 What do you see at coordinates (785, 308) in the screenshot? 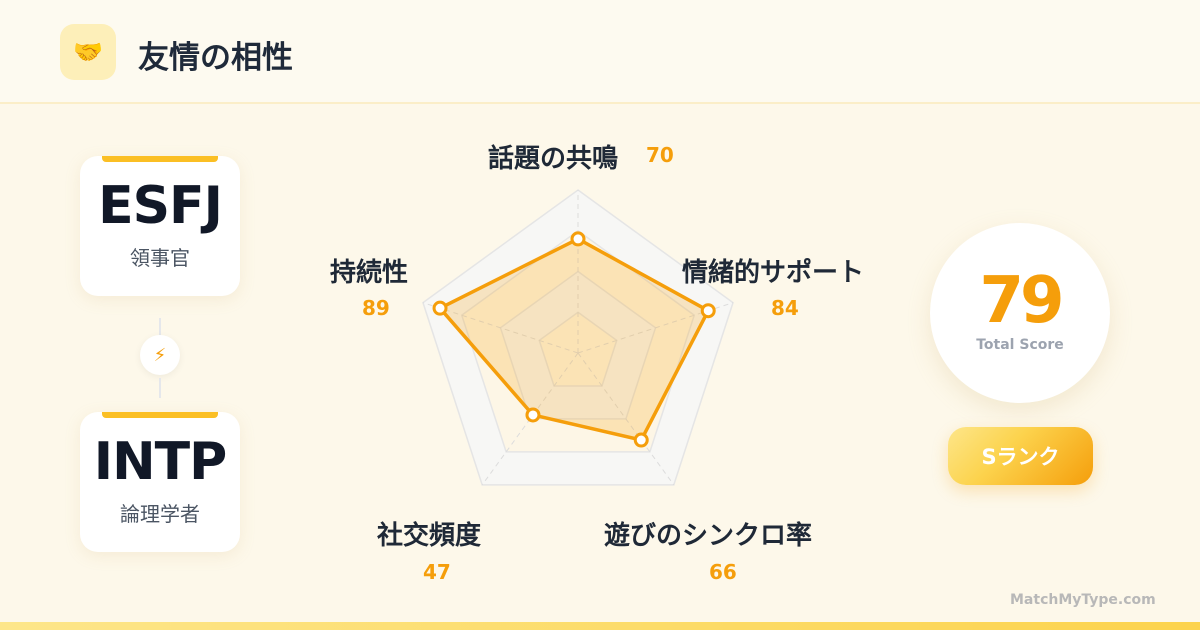
I see `axis-value: 84` at bounding box center [785, 308].